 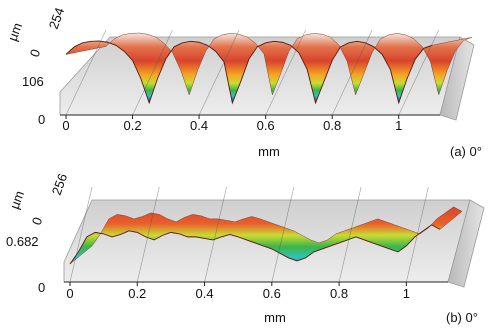 What do you see at coordinates (15, 32) in the screenshot?
I see `pa-z-axis-label: µm` at bounding box center [15, 32].